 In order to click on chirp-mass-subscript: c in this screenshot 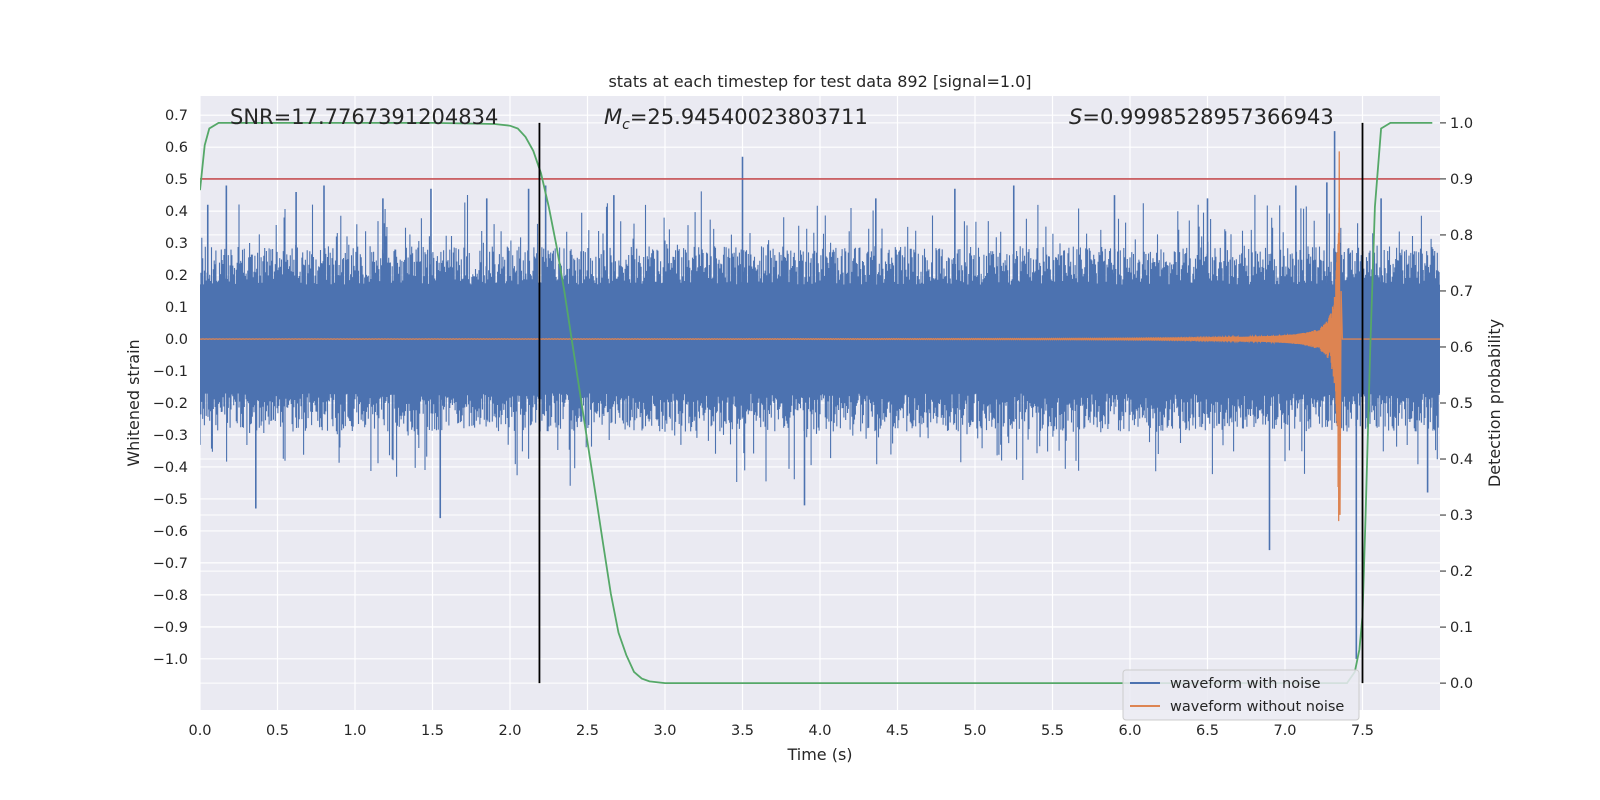, I will do `click(626, 125)`.